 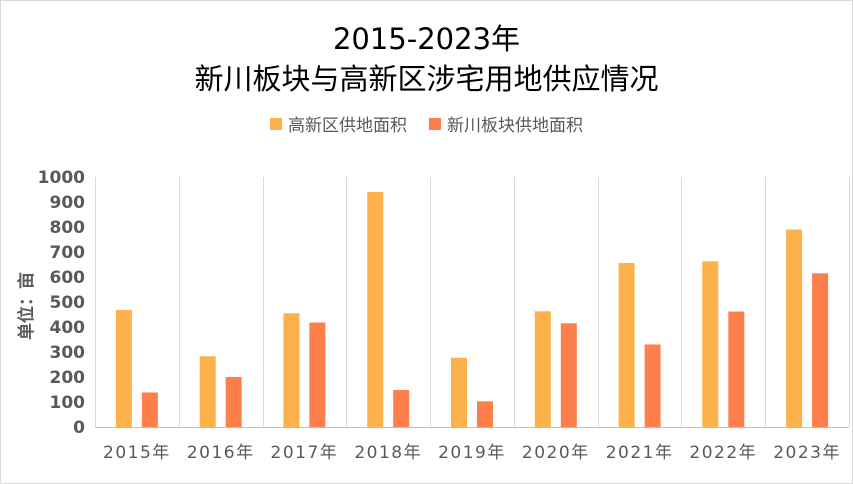 I want to click on x-tick-label: 2023年, so click(x=807, y=453).